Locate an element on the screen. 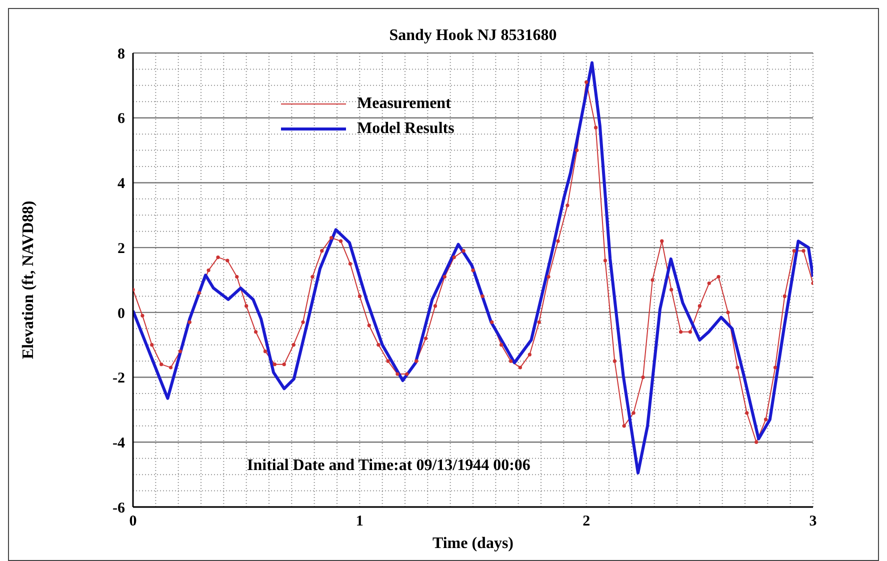 The image size is (887, 561). y-tick-label: -4 is located at coordinates (119, 443).